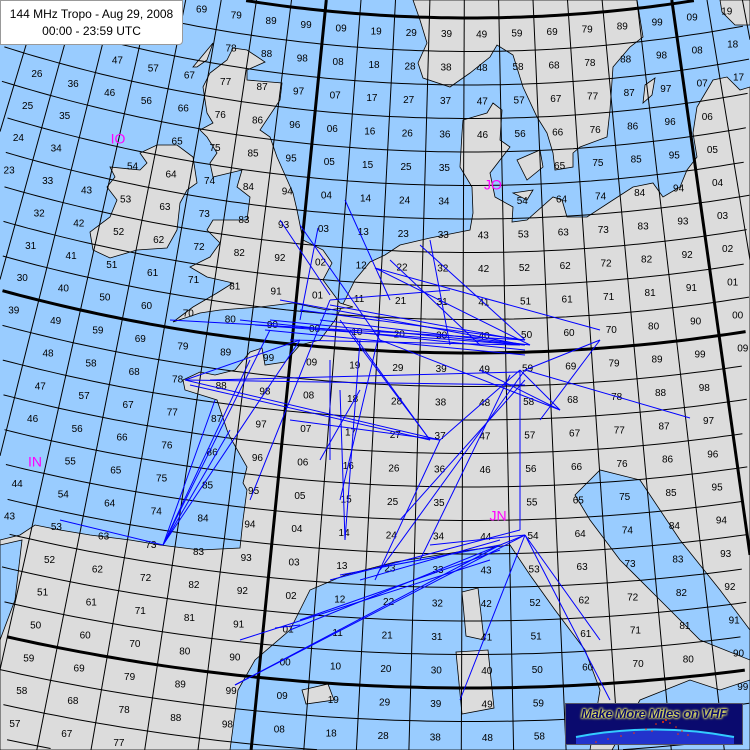 The image size is (750, 750). What do you see at coordinates (119, 232) in the screenshot?
I see `grid-square-label: 52` at bounding box center [119, 232].